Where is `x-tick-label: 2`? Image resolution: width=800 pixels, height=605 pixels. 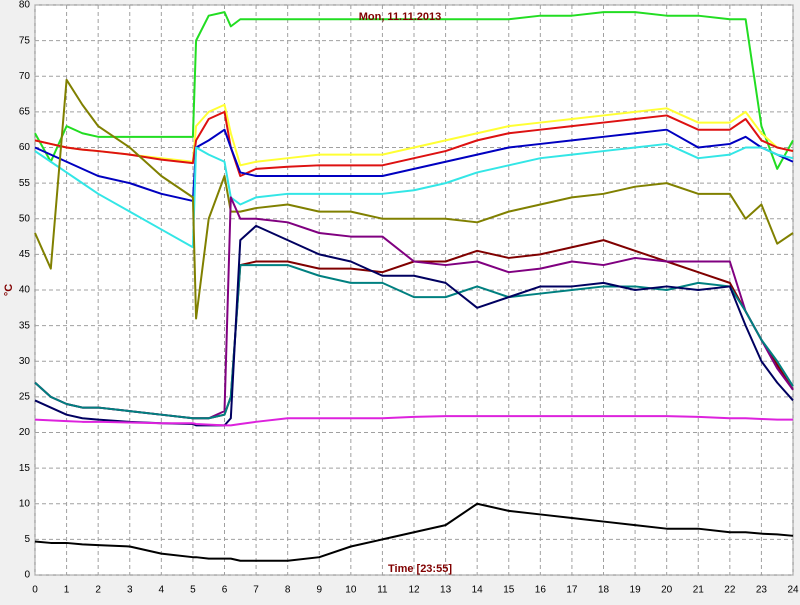
x-tick-label: 2 is located at coordinates (98, 590).